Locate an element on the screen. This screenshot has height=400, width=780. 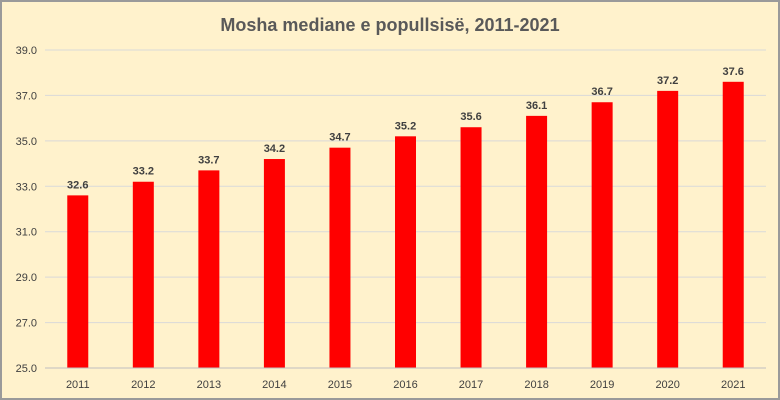
x-tick-label: 2015 is located at coordinates (340, 385).